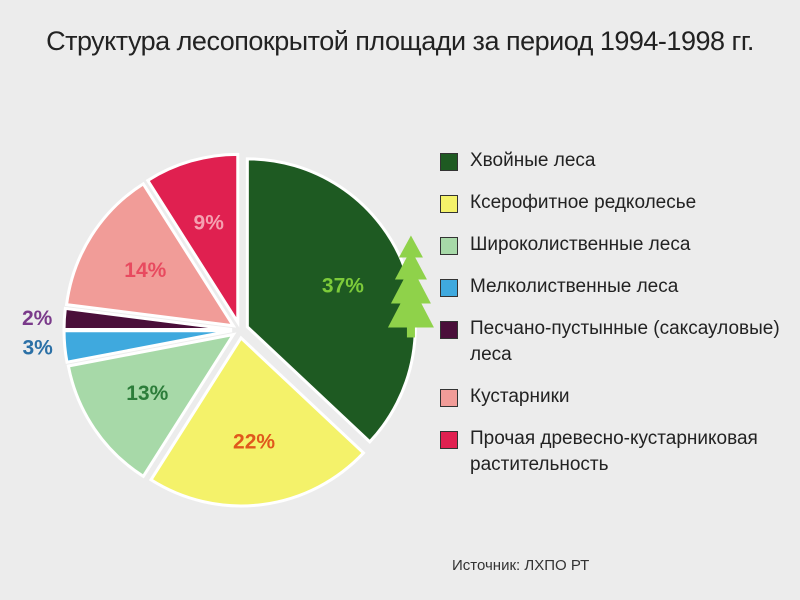  I want to click on legend-item: Кустарники, so click(615, 397).